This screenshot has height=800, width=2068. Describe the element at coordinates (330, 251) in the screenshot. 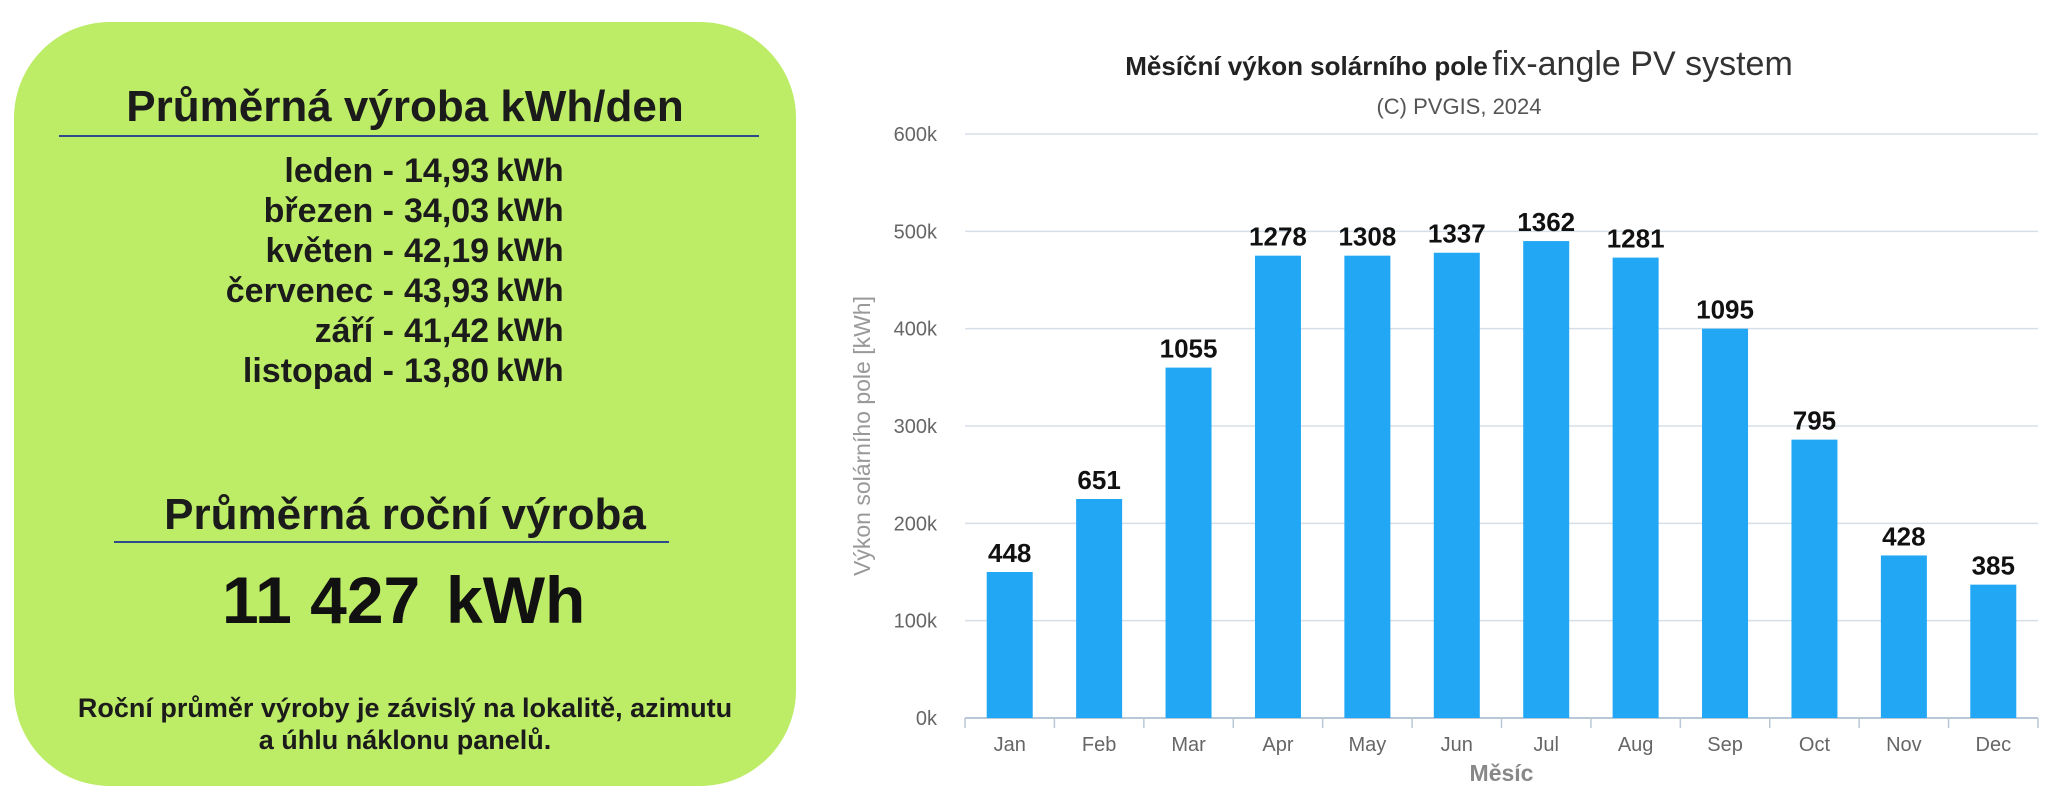

I see `row-month: květen -` at that location.